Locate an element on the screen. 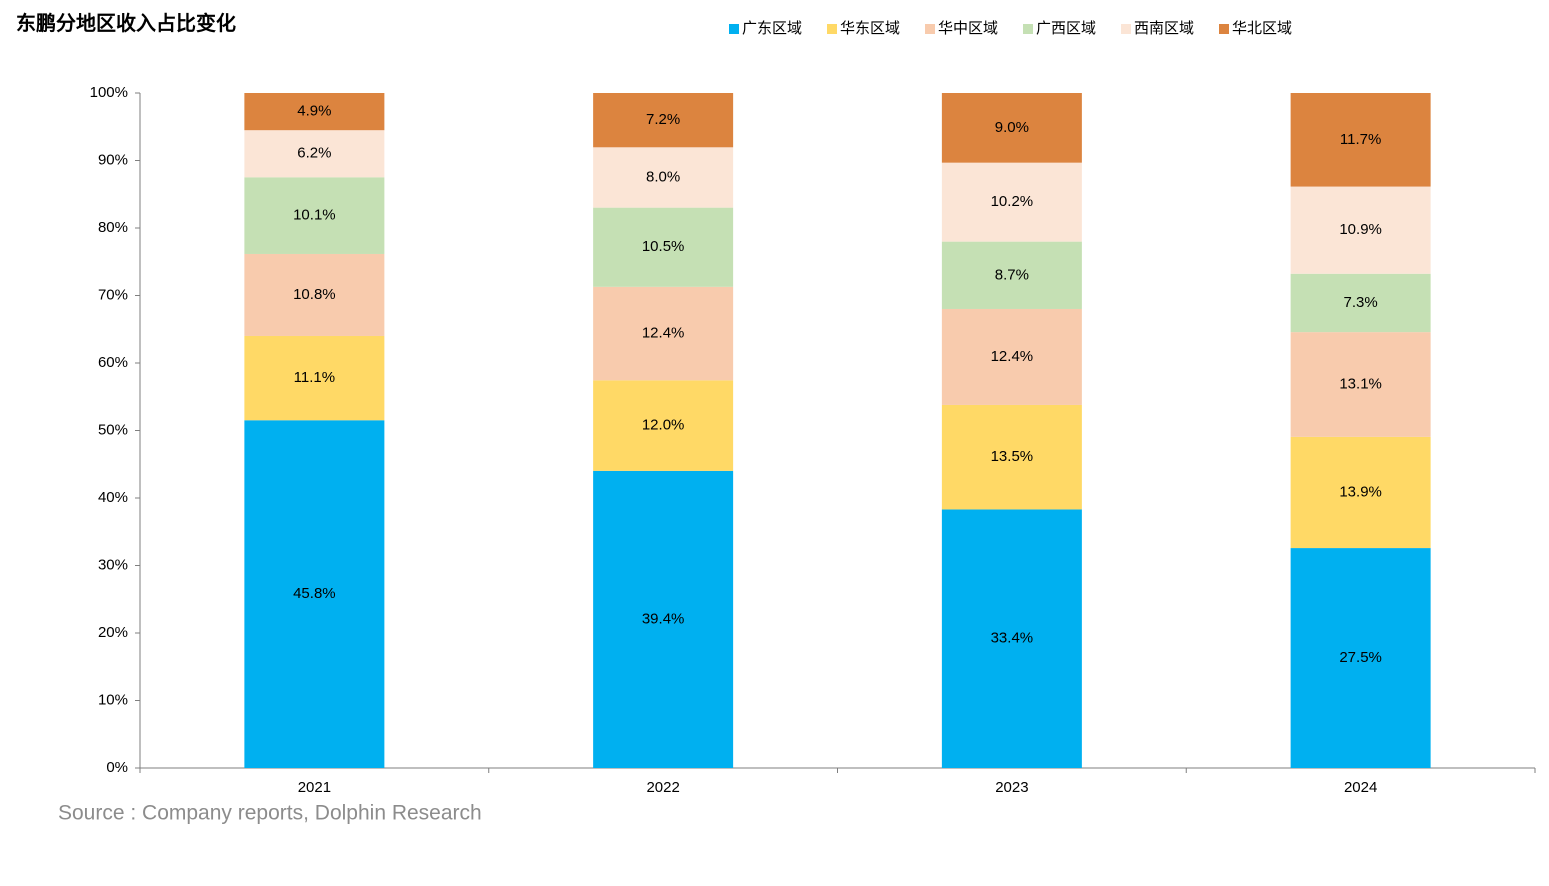 The width and height of the screenshot is (1549, 886). data-label: 33.4% is located at coordinates (1012, 638).